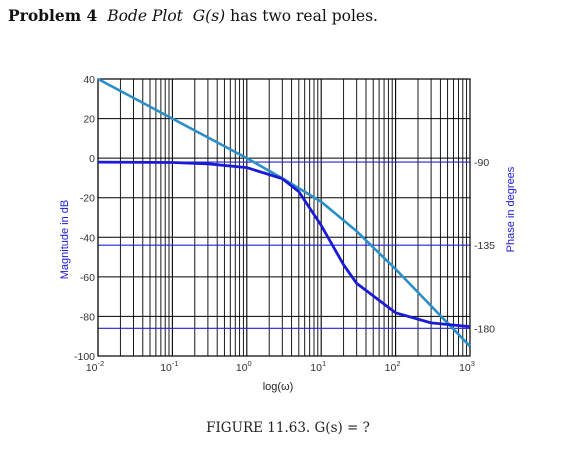 Image resolution: width=576 pixels, height=456 pixels. I want to click on x-tick-label: 10⁰, so click(244, 366).